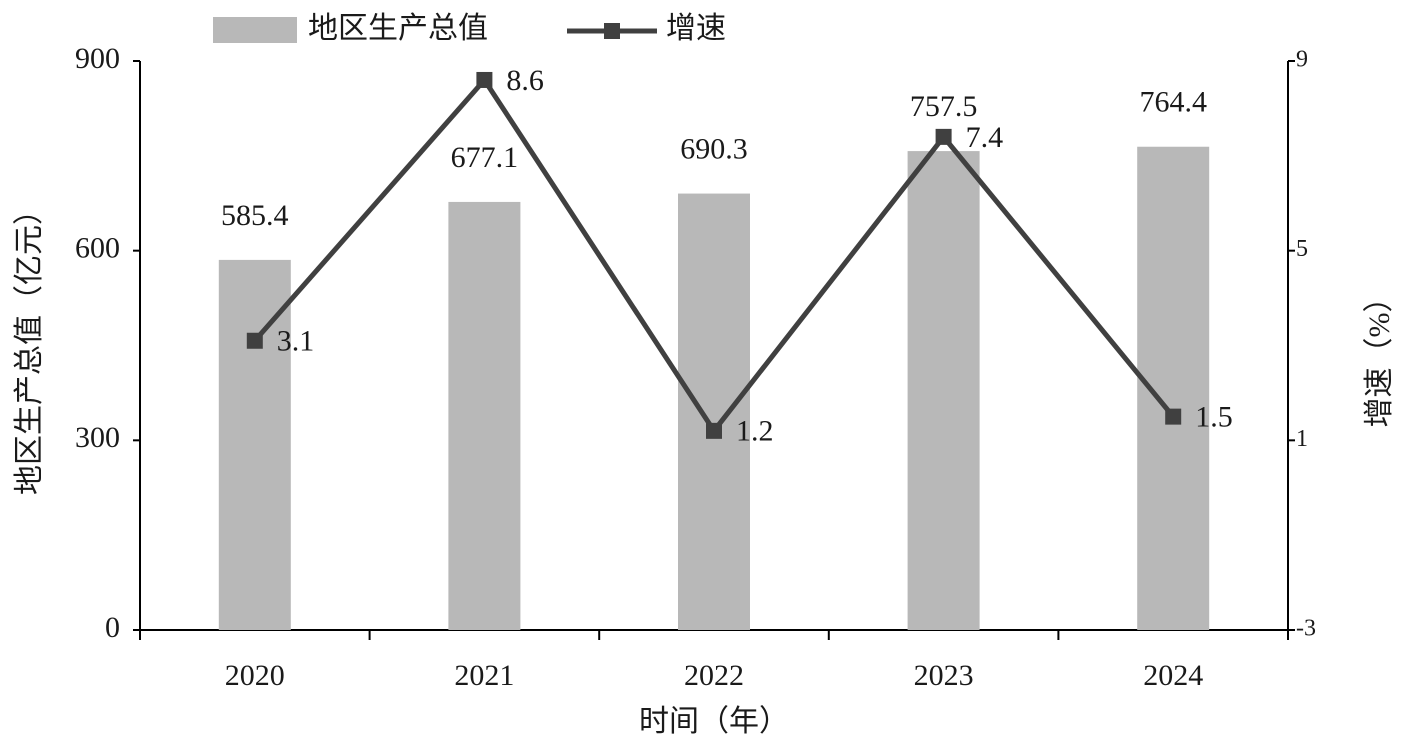  I want to click on y2-tick-label: -3, so click(1306, 629).